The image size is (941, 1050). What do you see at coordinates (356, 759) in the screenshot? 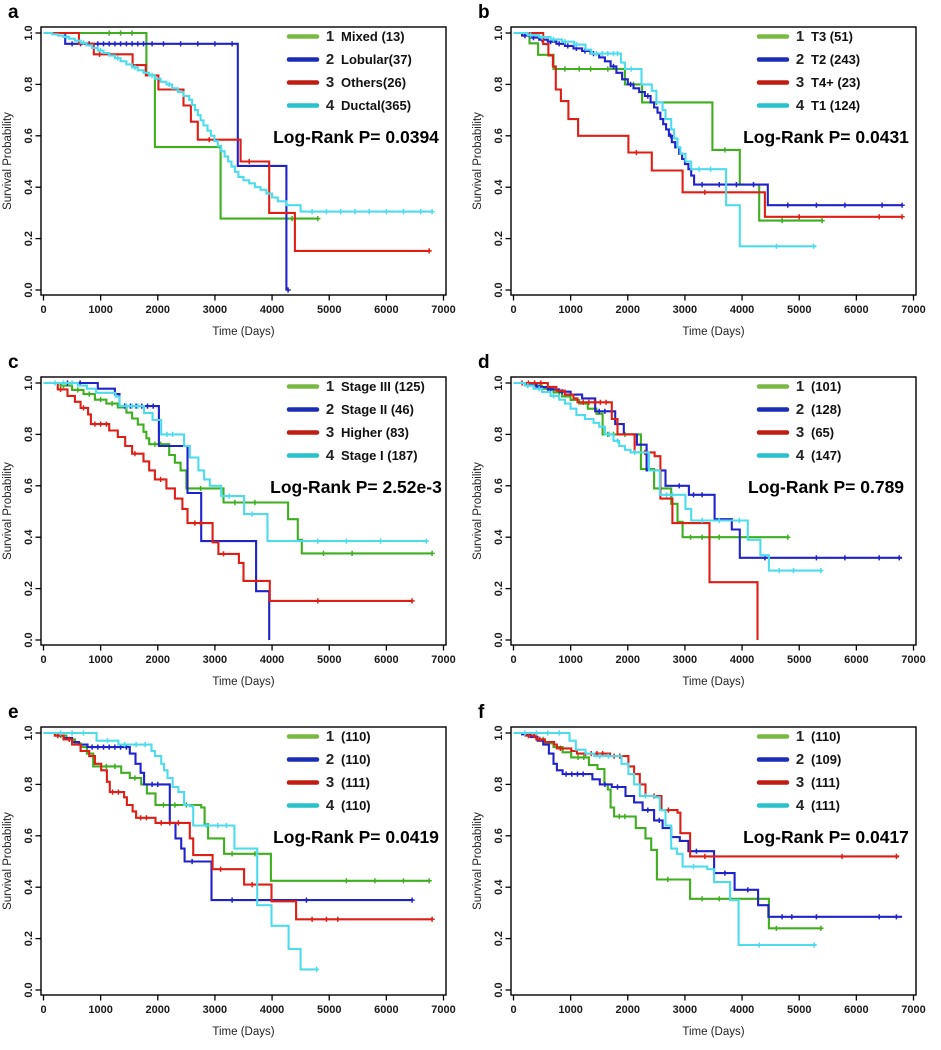
I see `legend-label-2: (110)` at bounding box center [356, 759].